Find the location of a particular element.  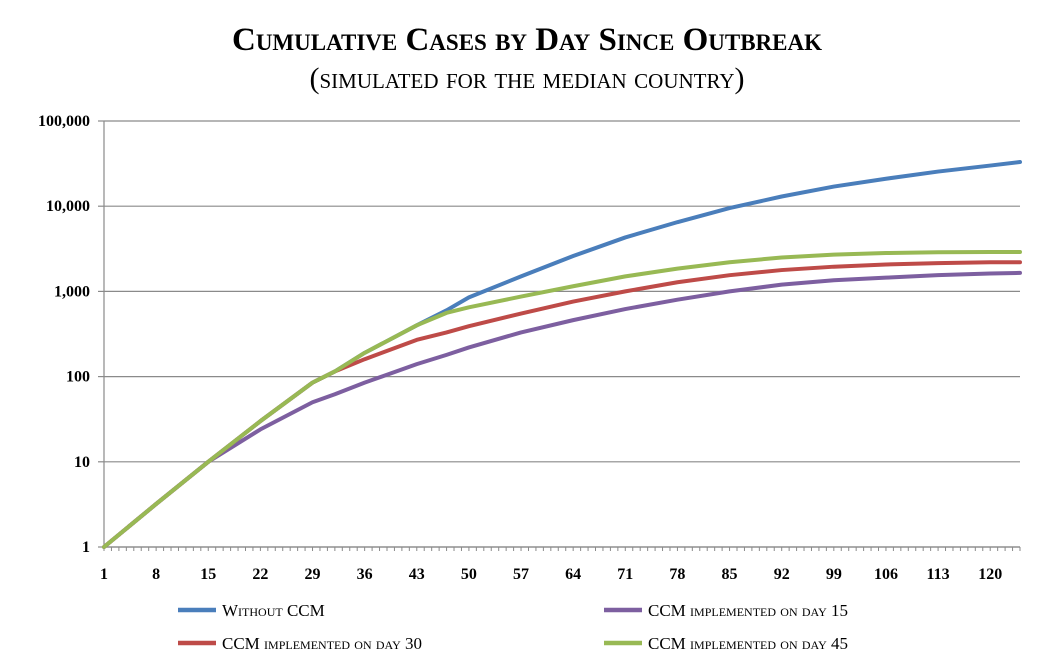

chart-title: Cumulative Cases by Day Since Outbreak is located at coordinates (527, 40).